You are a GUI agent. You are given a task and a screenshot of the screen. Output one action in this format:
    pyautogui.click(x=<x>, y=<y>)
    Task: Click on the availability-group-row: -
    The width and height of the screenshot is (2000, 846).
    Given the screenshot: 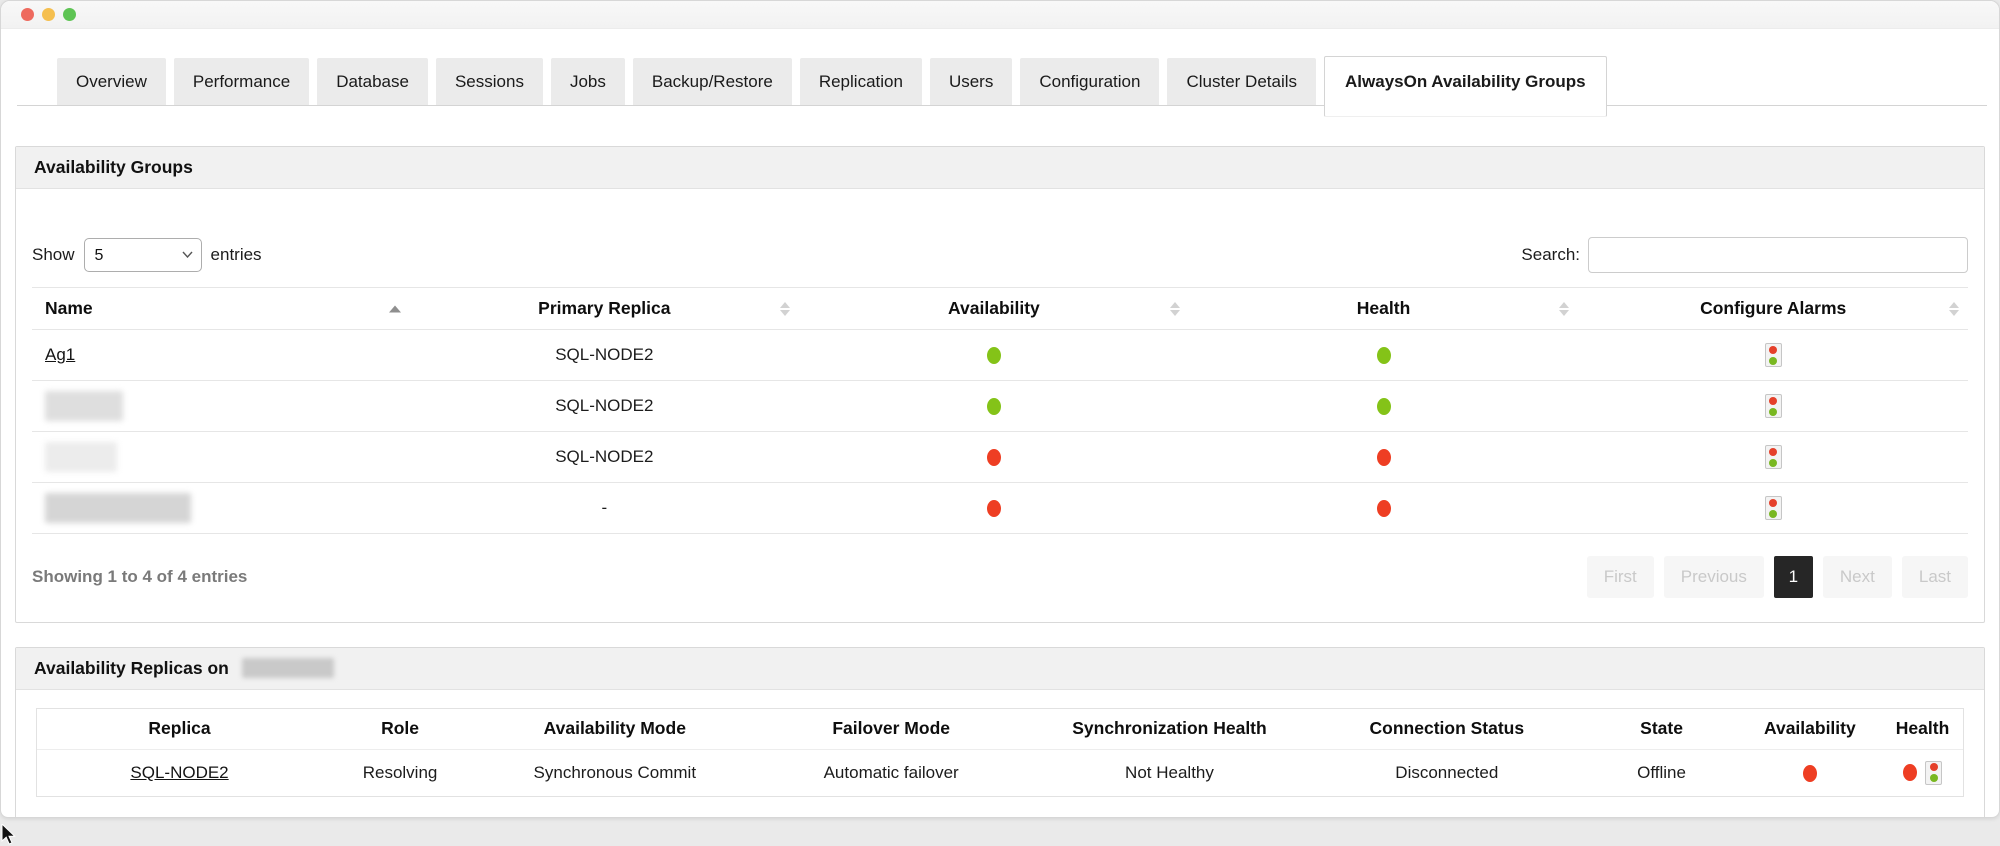 What is the action you would take?
    pyautogui.click(x=1000, y=508)
    